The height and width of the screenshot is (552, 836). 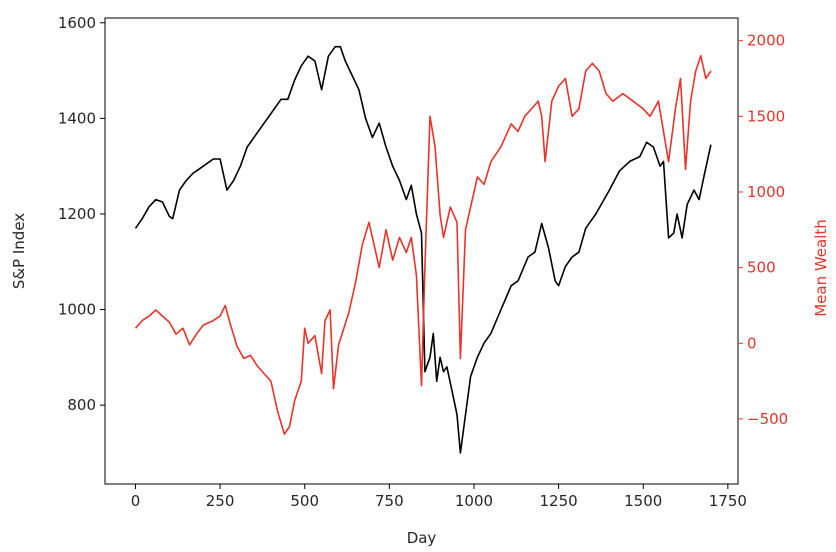 What do you see at coordinates (77, 118) in the screenshot?
I see `left-y-tick-label: 1400` at bounding box center [77, 118].